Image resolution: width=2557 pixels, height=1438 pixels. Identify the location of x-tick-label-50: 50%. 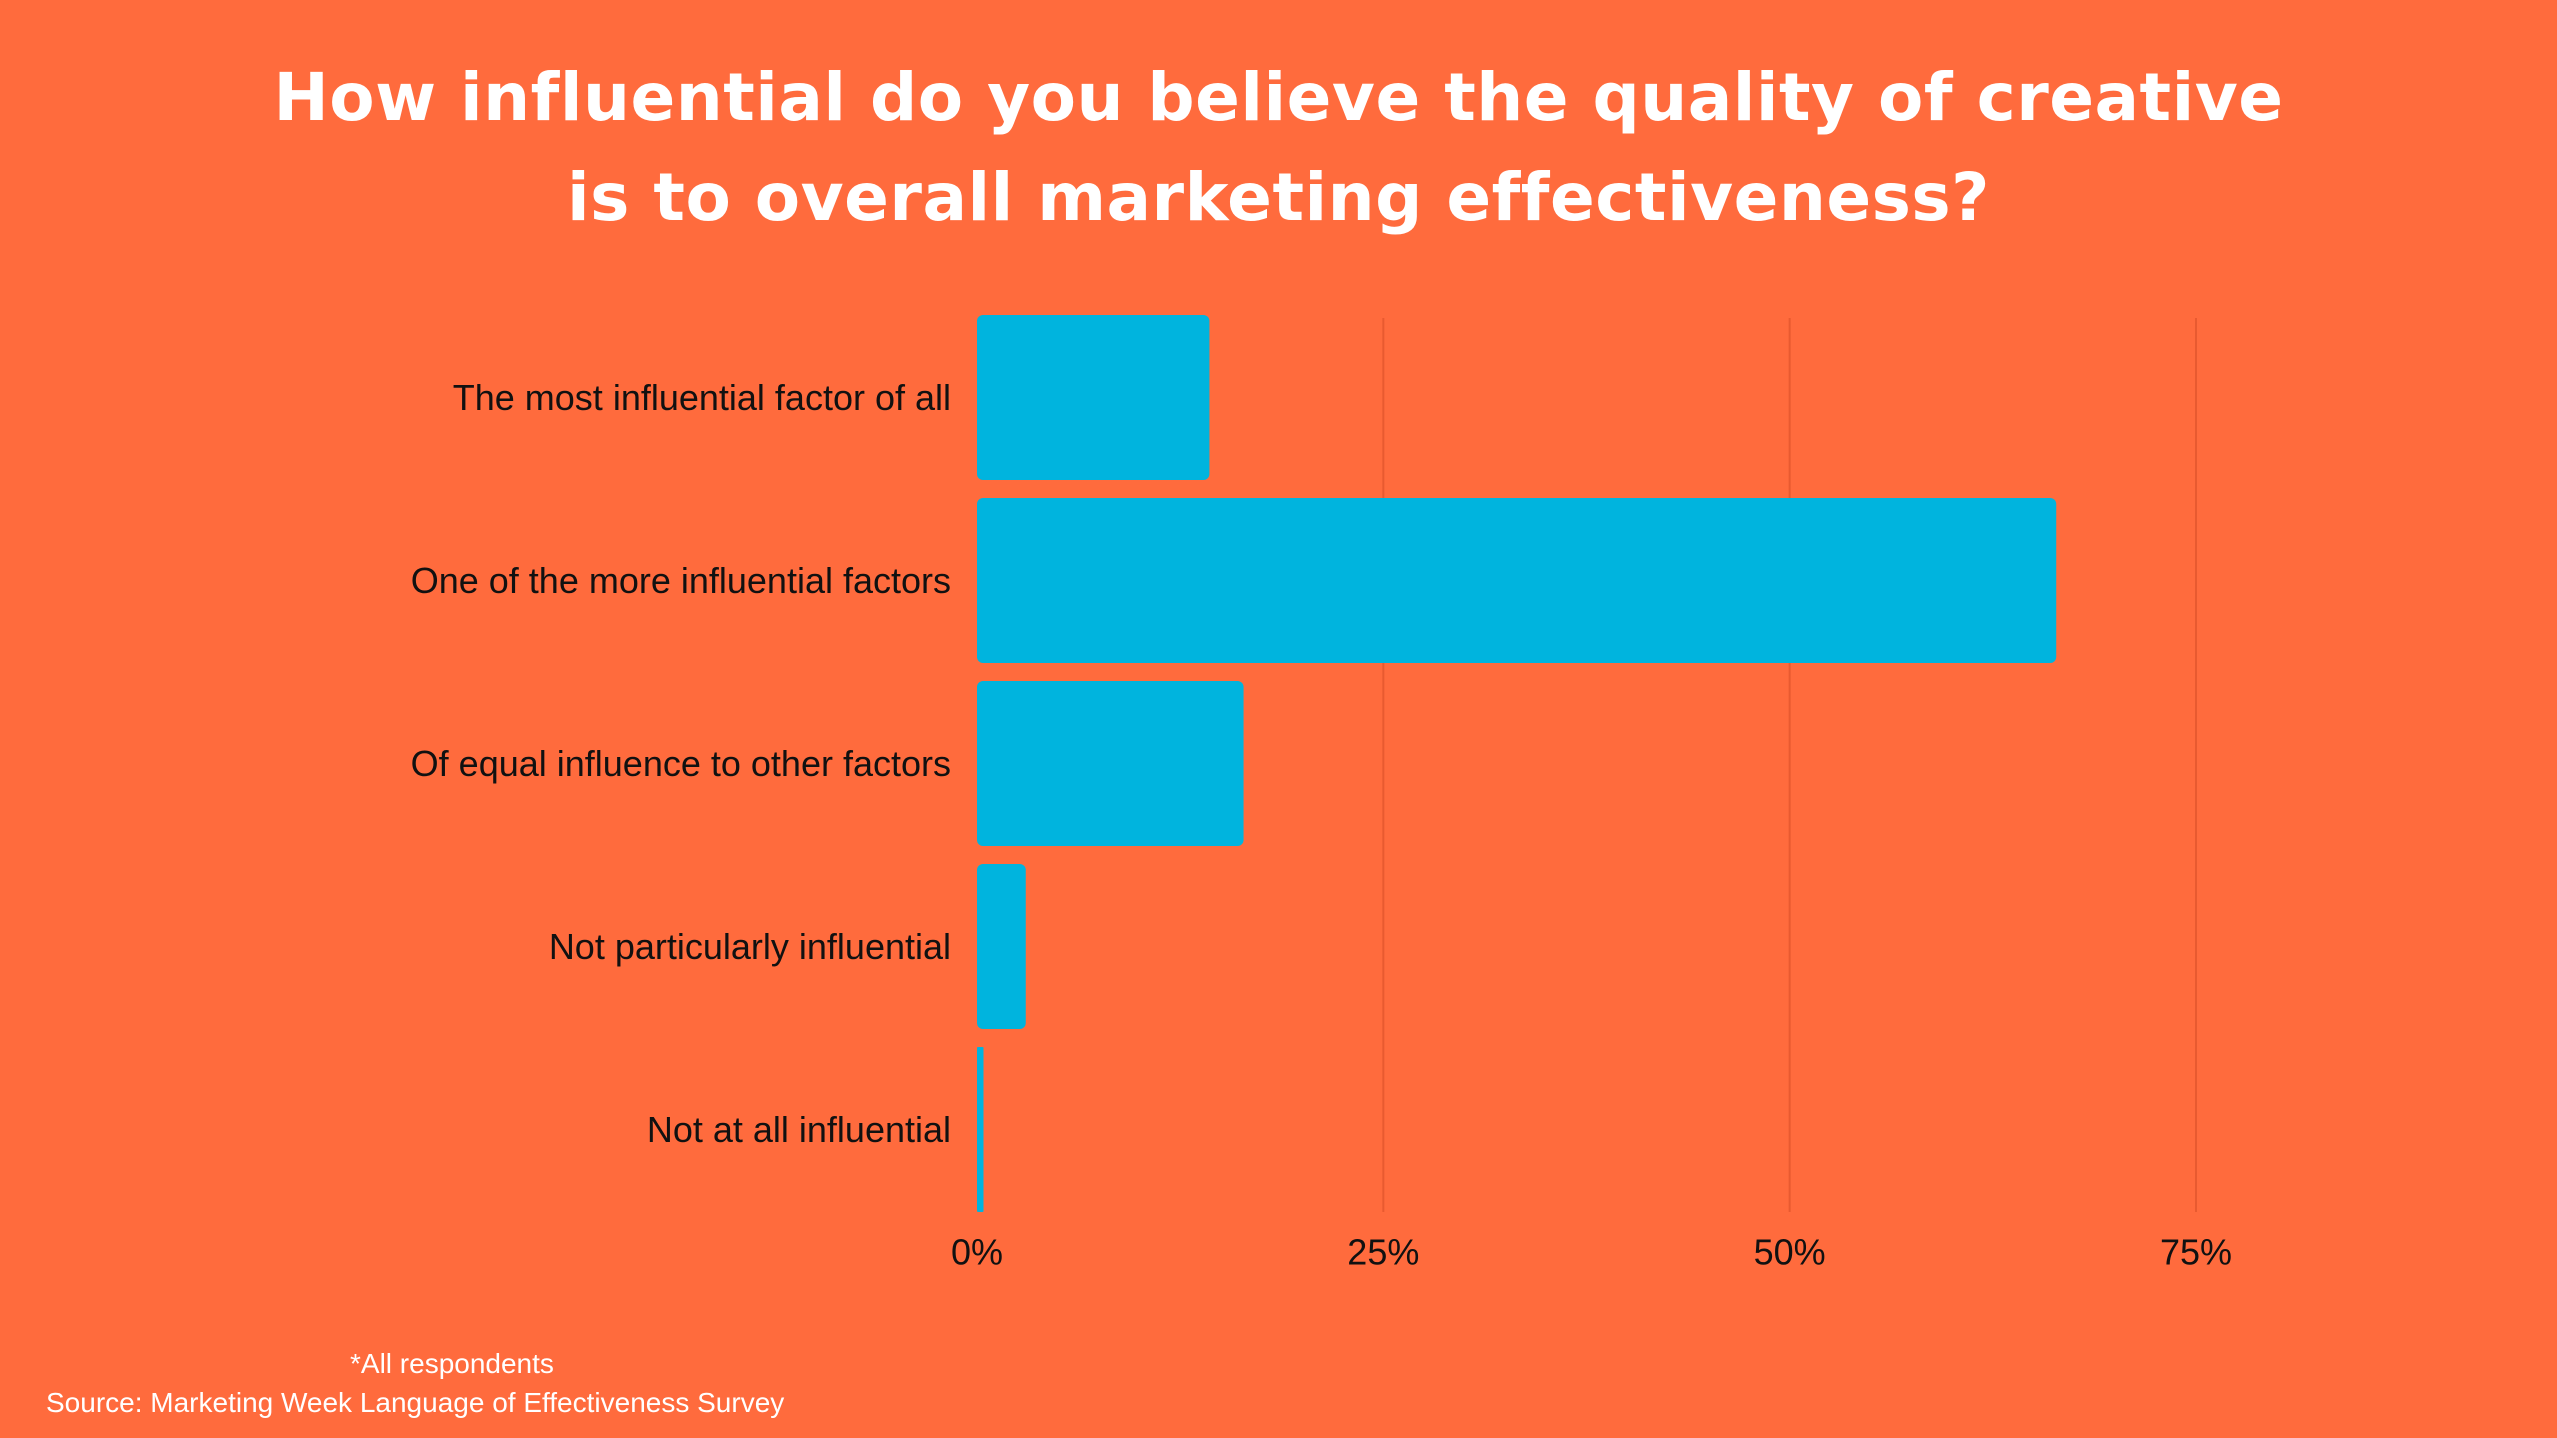
(1790, 1252).